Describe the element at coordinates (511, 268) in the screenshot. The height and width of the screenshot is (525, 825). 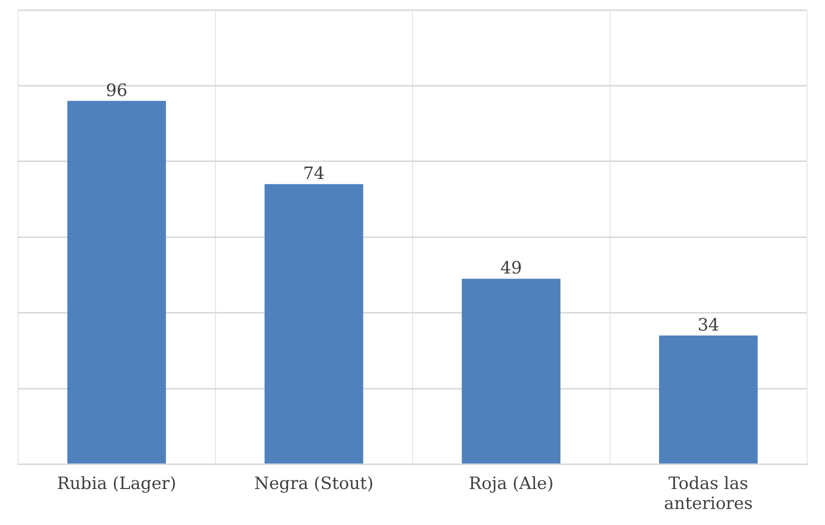
I see `data-label: 49` at that location.